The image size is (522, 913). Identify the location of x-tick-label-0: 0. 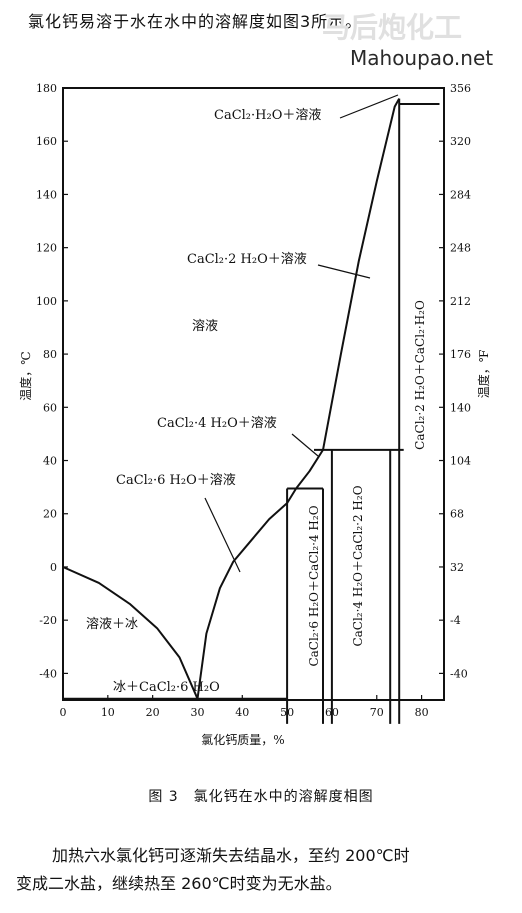
(63, 712).